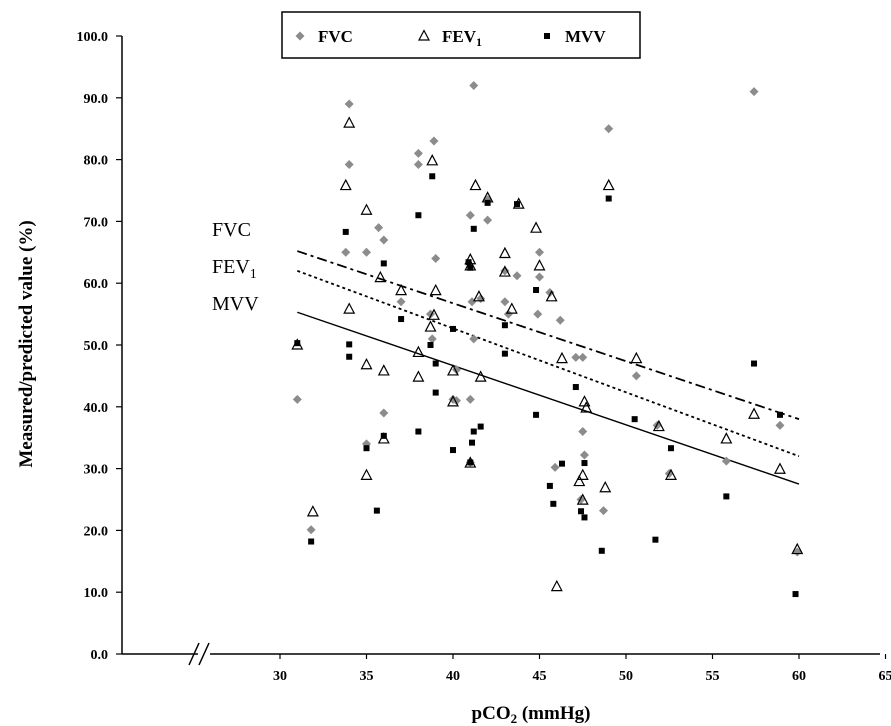 Image resolution: width=891 pixels, height=726 pixels. I want to click on trendline-mvv, so click(548, 398).